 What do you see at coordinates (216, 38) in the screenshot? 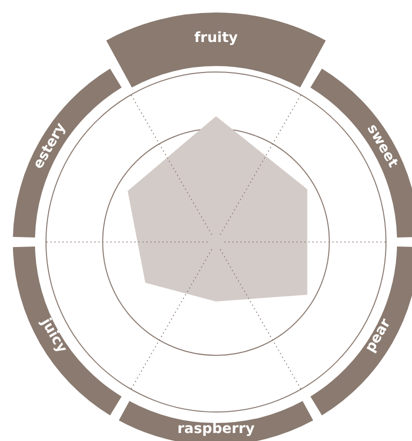
I see `spoke-label: fruity` at bounding box center [216, 38].